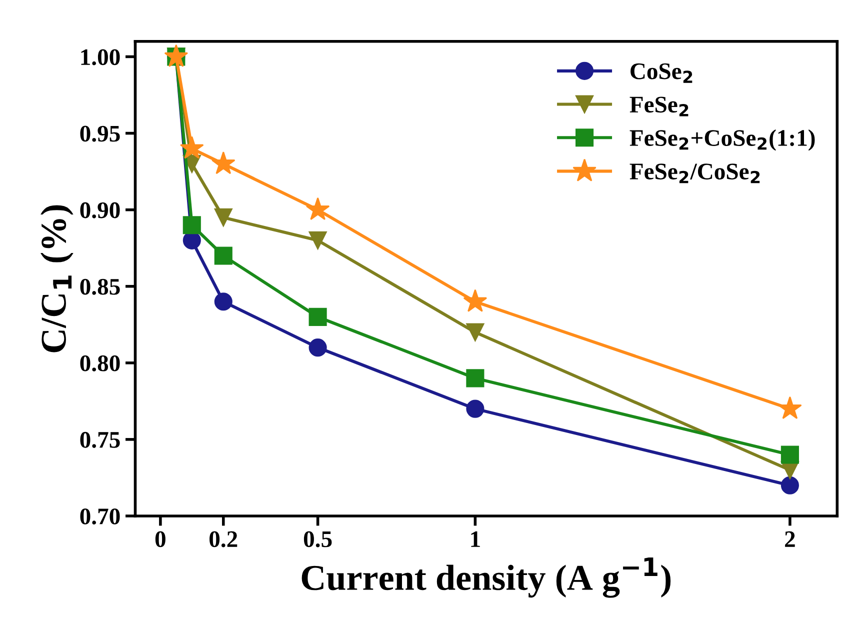 This screenshot has height=637, width=856. I want to click on y-axis-title: C/C$_{1}$ (%), so click(57, 278).